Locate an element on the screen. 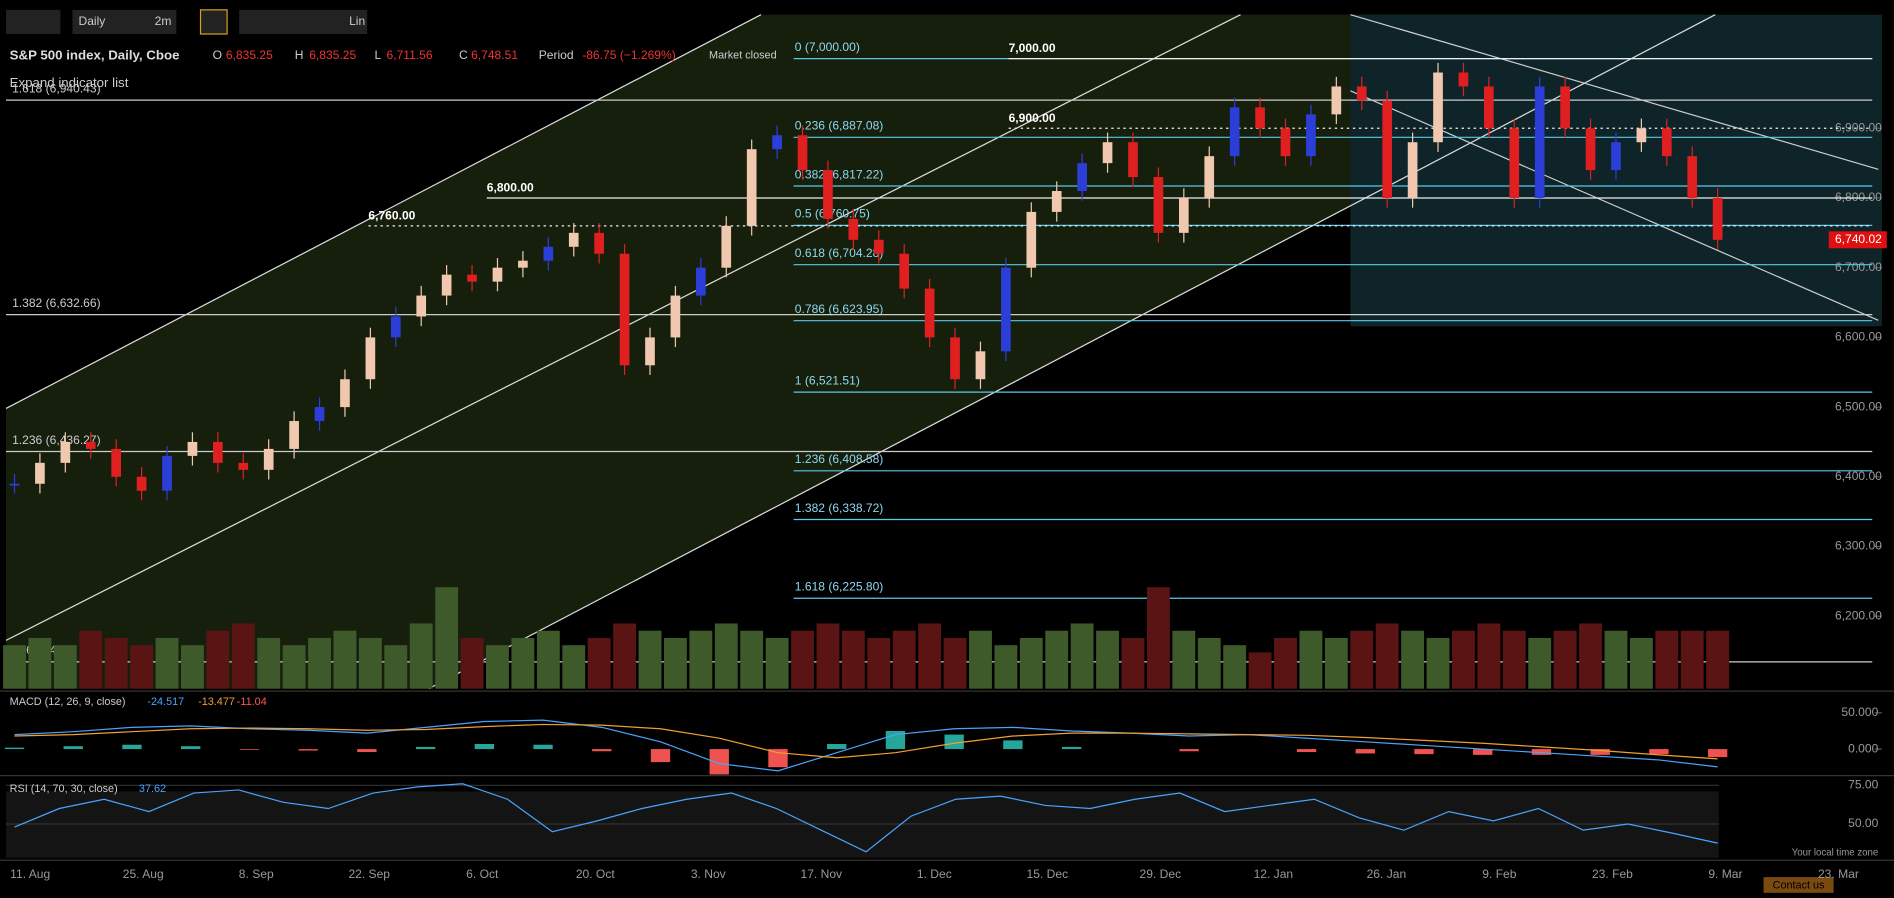 This screenshot has height=898, width=1894. ohlc-label: H is located at coordinates (299, 55).